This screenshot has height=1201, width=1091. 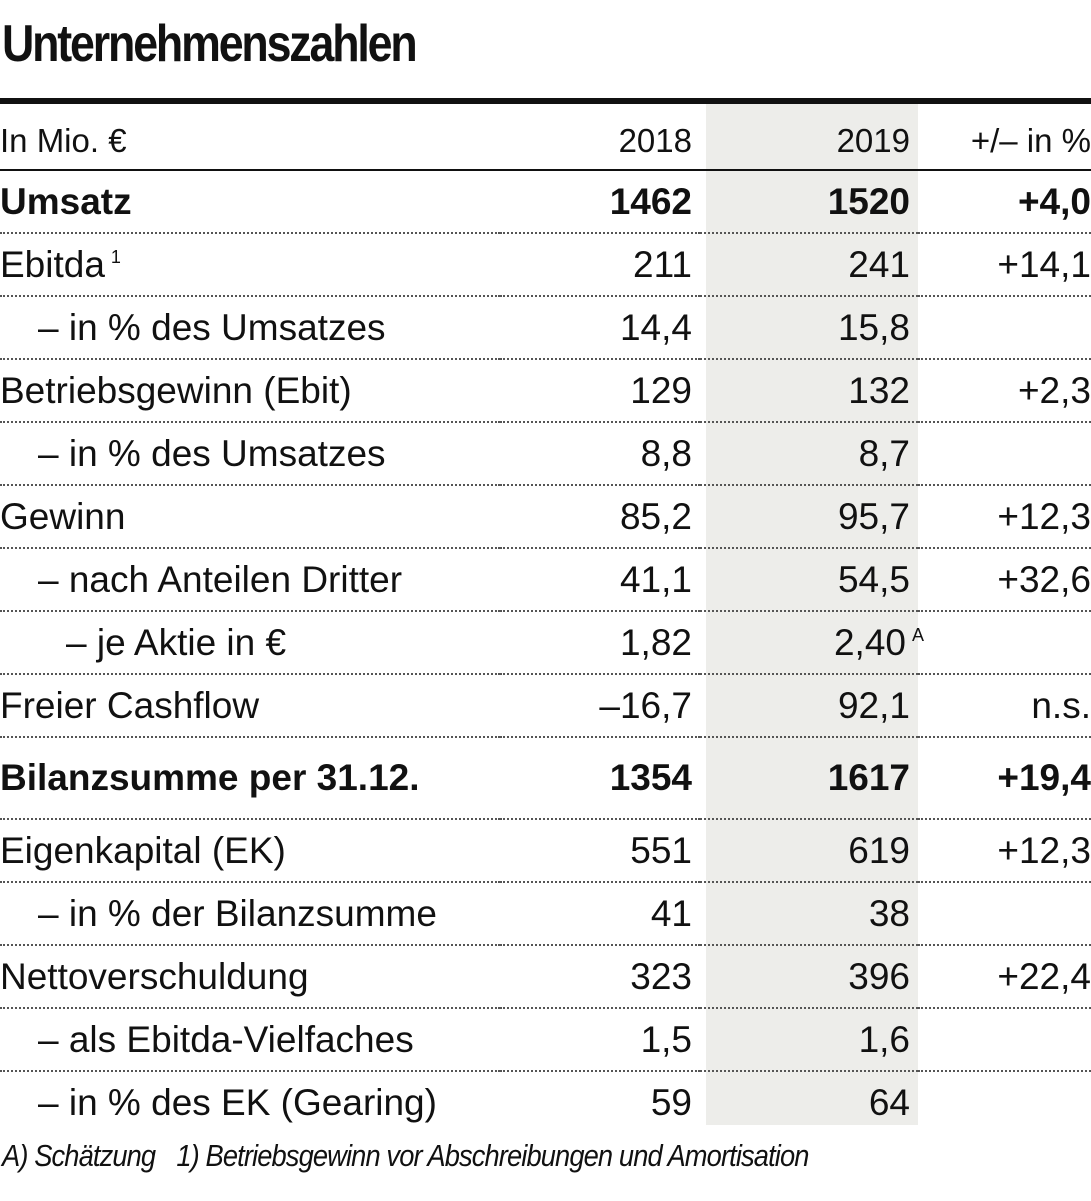 I want to click on row-label-text: Ebitda, so click(x=52, y=264).